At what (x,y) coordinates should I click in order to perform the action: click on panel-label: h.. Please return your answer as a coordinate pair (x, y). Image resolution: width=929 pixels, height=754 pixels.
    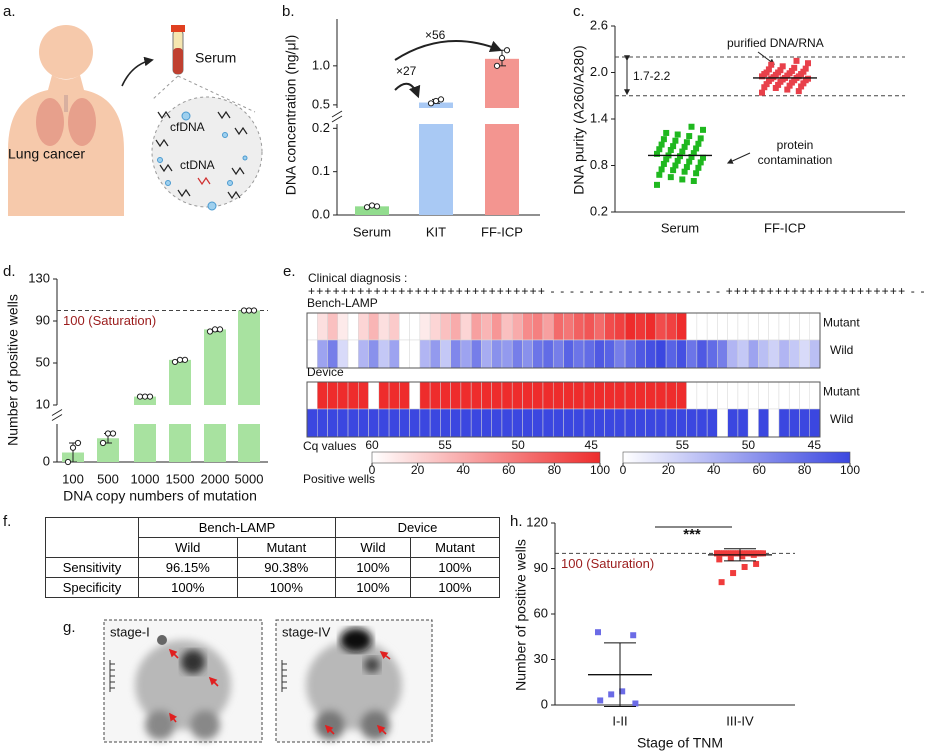
    Looking at the image, I should click on (516, 521).